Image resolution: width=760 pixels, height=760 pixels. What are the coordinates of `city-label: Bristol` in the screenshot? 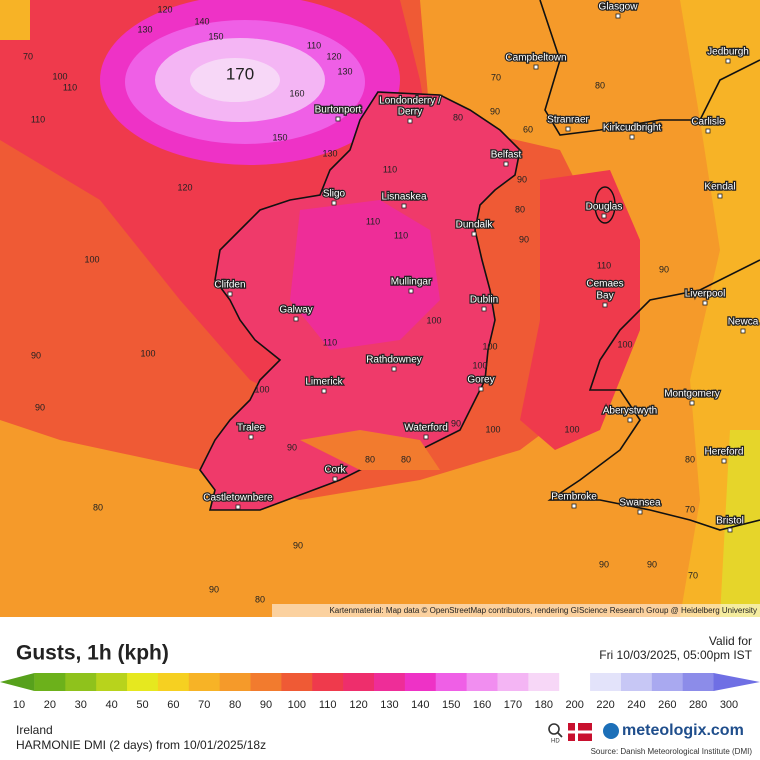 It's located at (730, 521).